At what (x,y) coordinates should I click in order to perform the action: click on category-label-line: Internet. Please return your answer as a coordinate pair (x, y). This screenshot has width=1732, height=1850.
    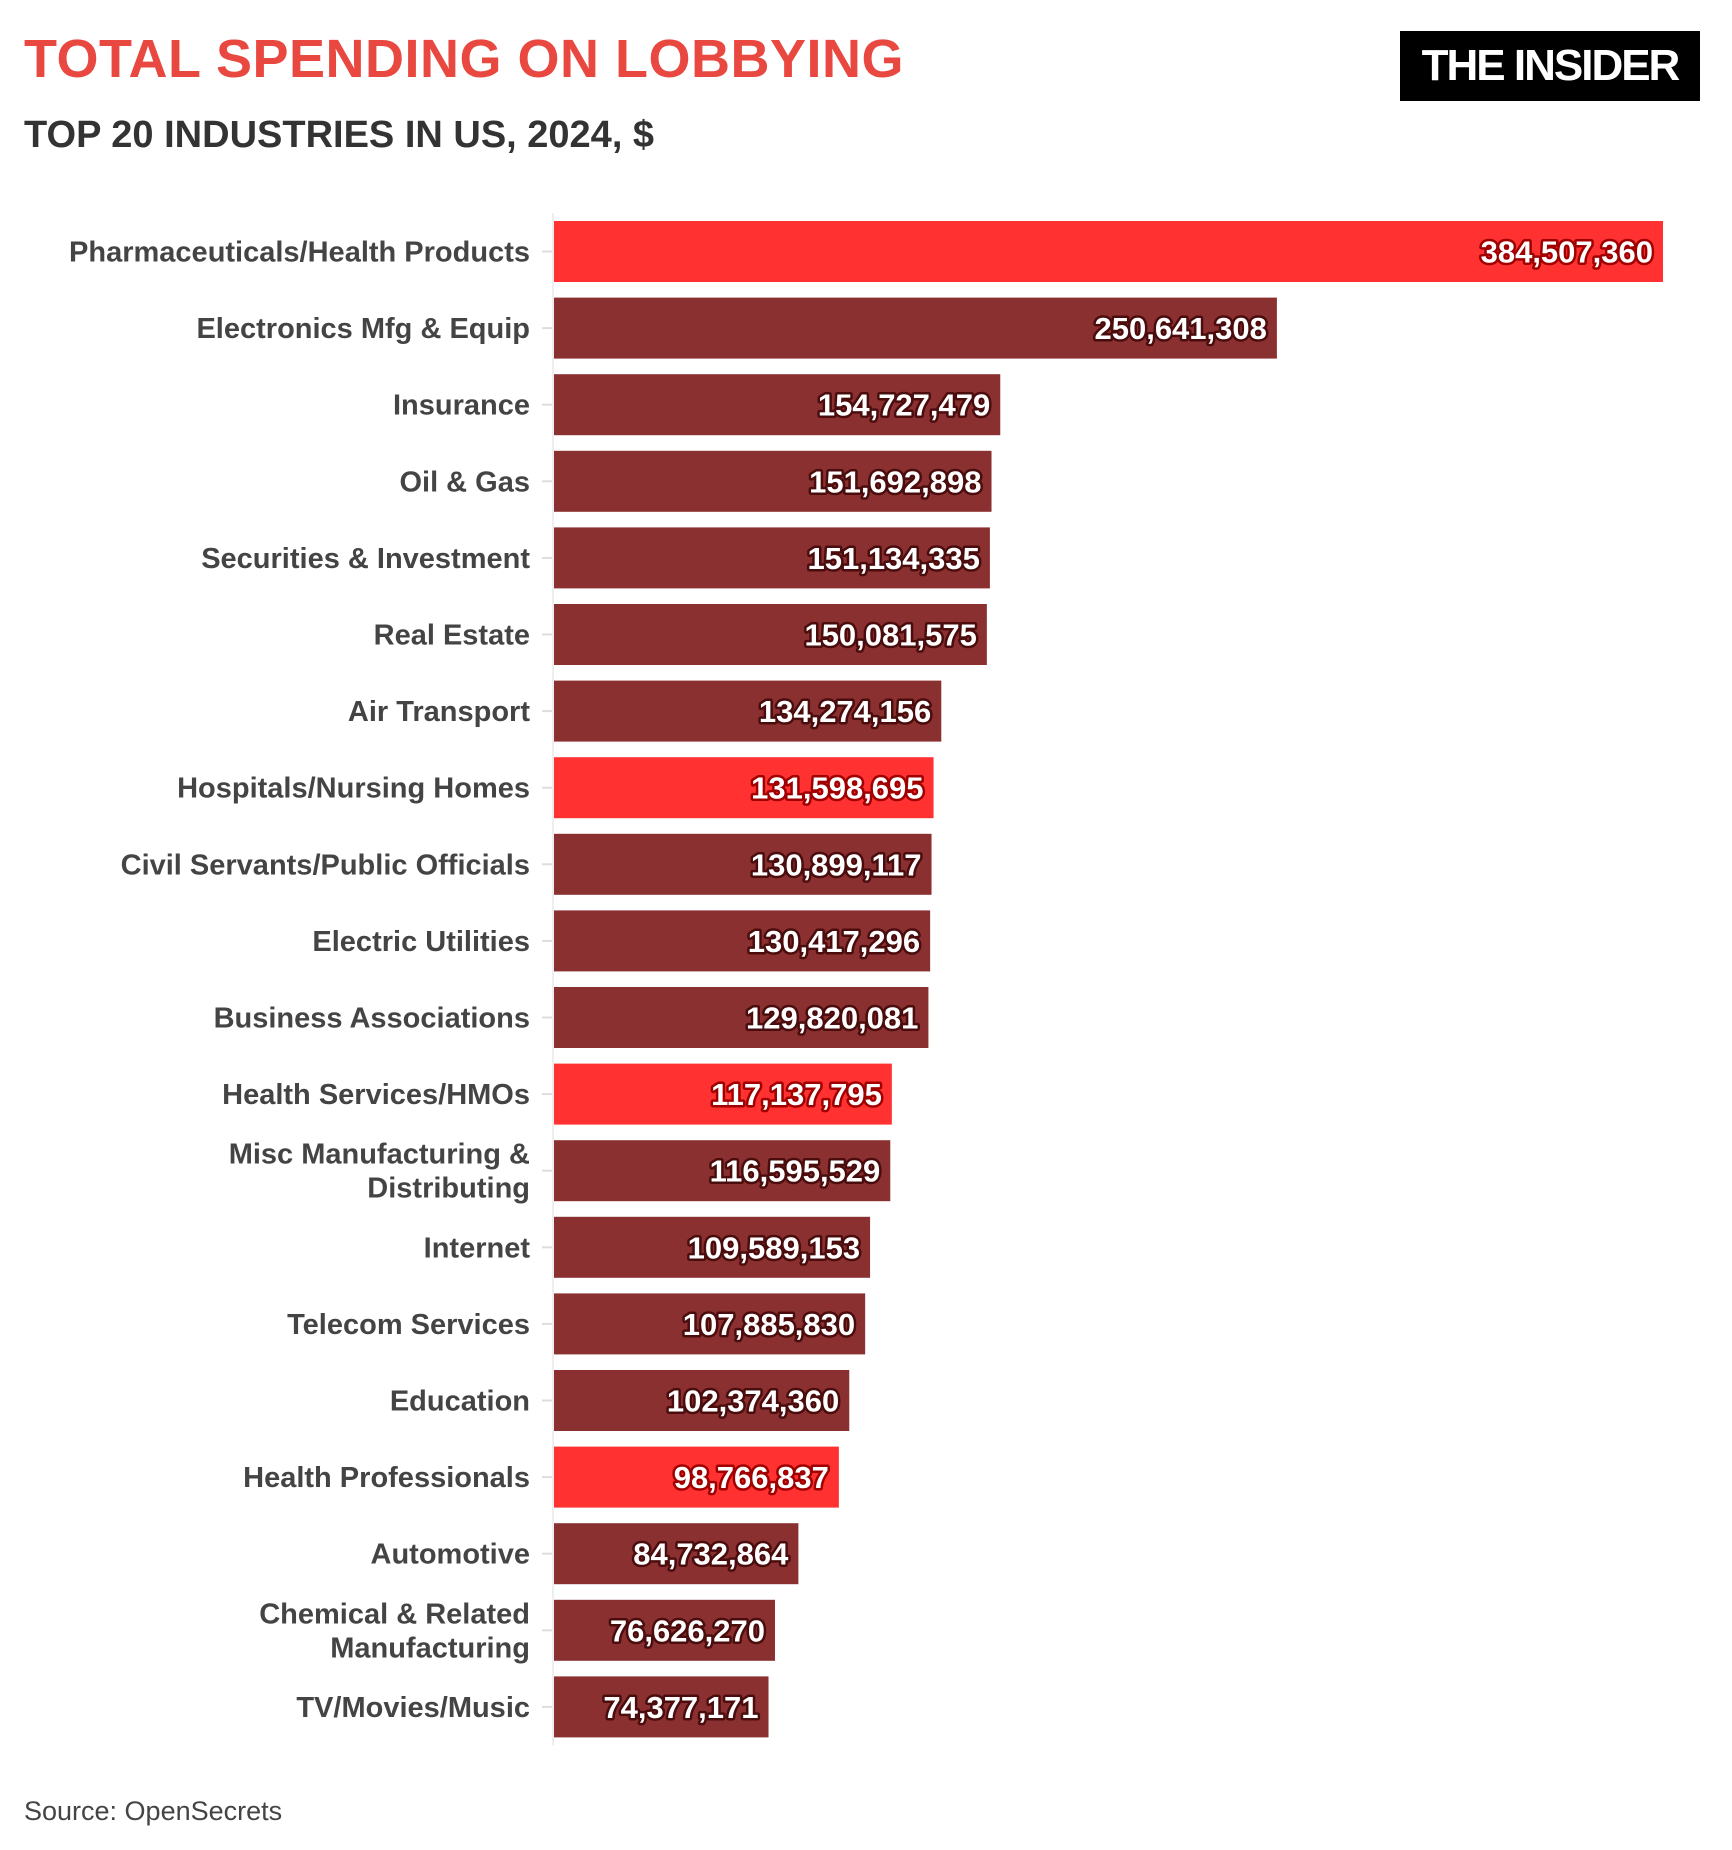
    Looking at the image, I should click on (477, 1248).